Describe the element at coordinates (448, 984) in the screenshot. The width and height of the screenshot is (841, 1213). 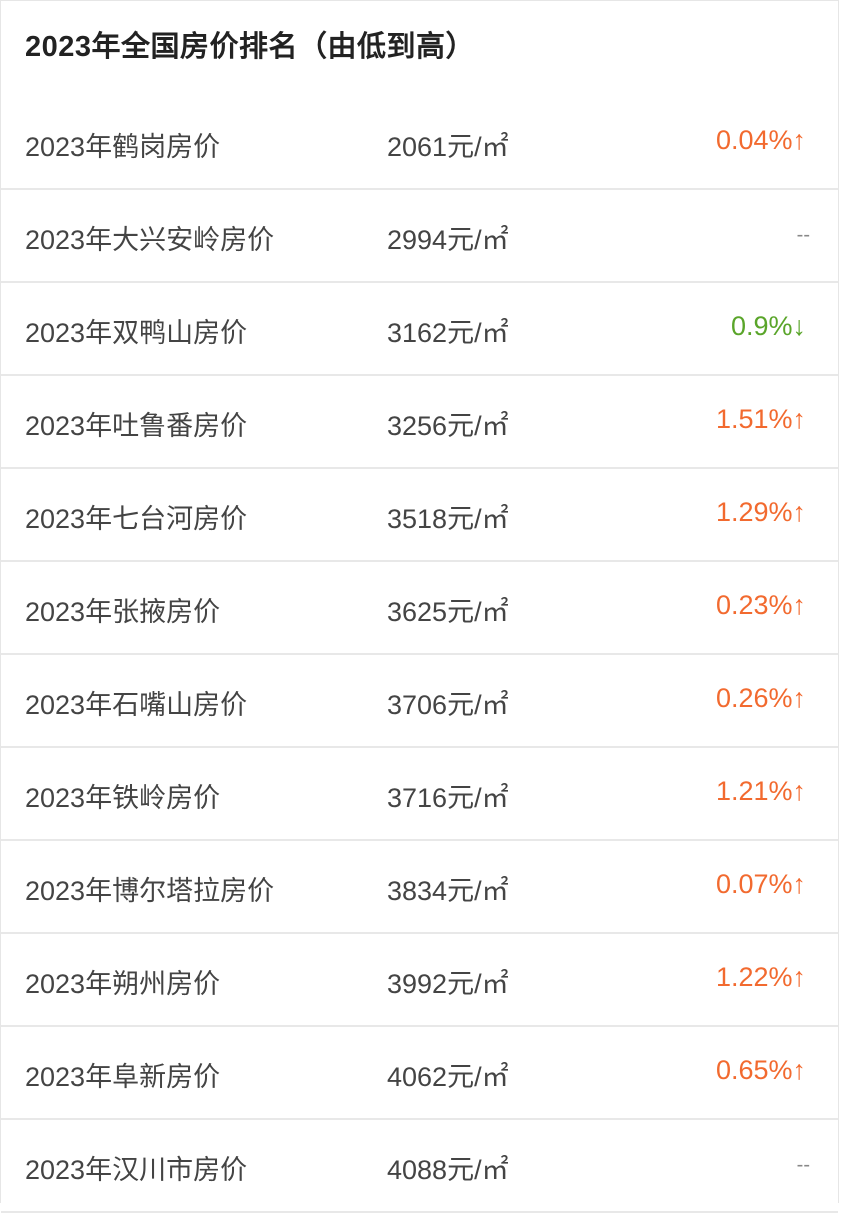
I see `price-value: 3992元/㎡` at that location.